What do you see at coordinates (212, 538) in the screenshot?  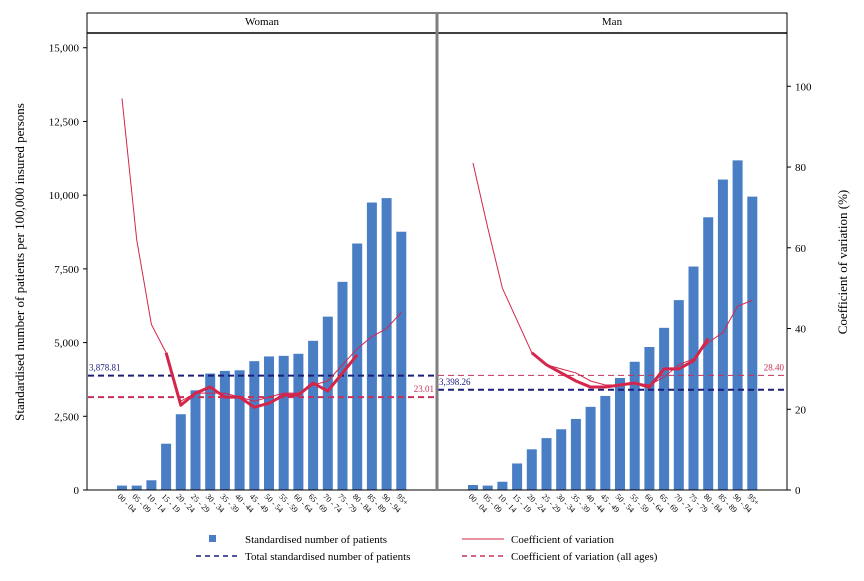 I see `legend-swatch-bars` at bounding box center [212, 538].